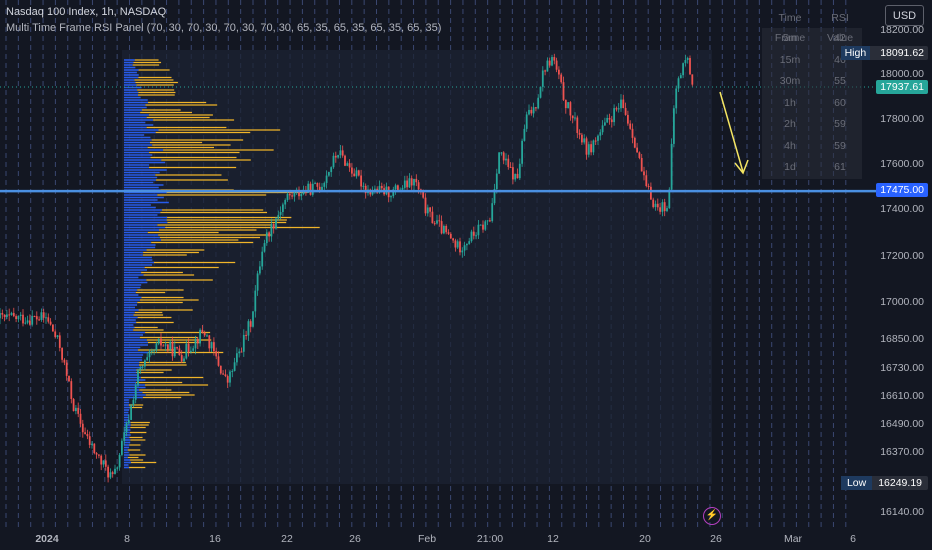 This screenshot has height=550, width=932. Describe the element at coordinates (741, 167) in the screenshot. I see `arrow-head` at that location.